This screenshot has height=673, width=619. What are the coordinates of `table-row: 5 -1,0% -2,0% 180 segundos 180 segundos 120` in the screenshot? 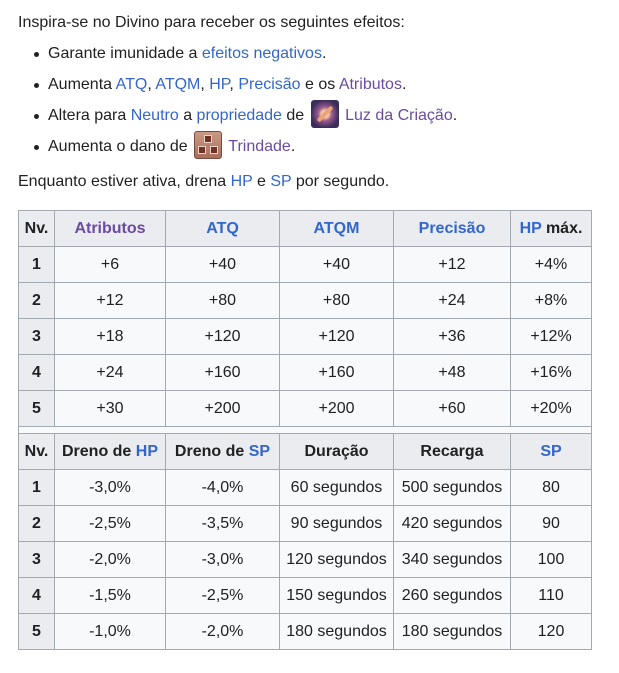 It's located at (305, 631).